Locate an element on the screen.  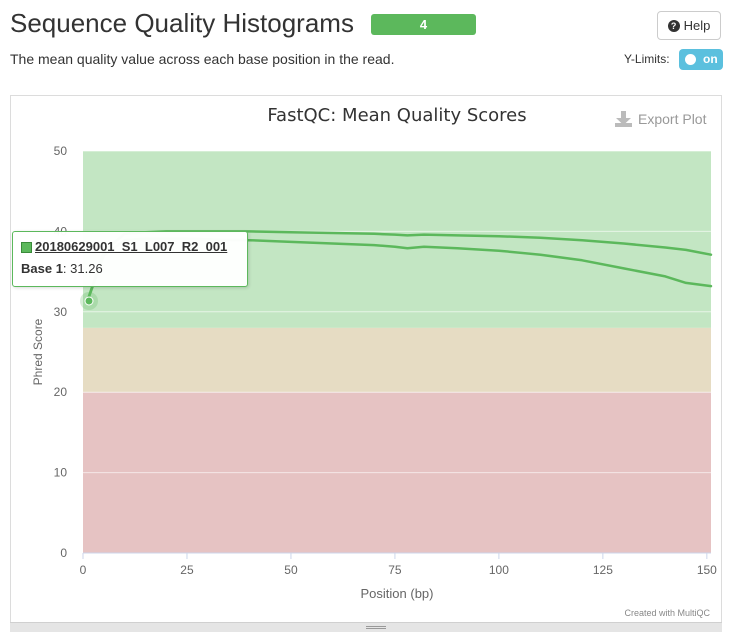
x-tick-label: 75 is located at coordinates (395, 570).